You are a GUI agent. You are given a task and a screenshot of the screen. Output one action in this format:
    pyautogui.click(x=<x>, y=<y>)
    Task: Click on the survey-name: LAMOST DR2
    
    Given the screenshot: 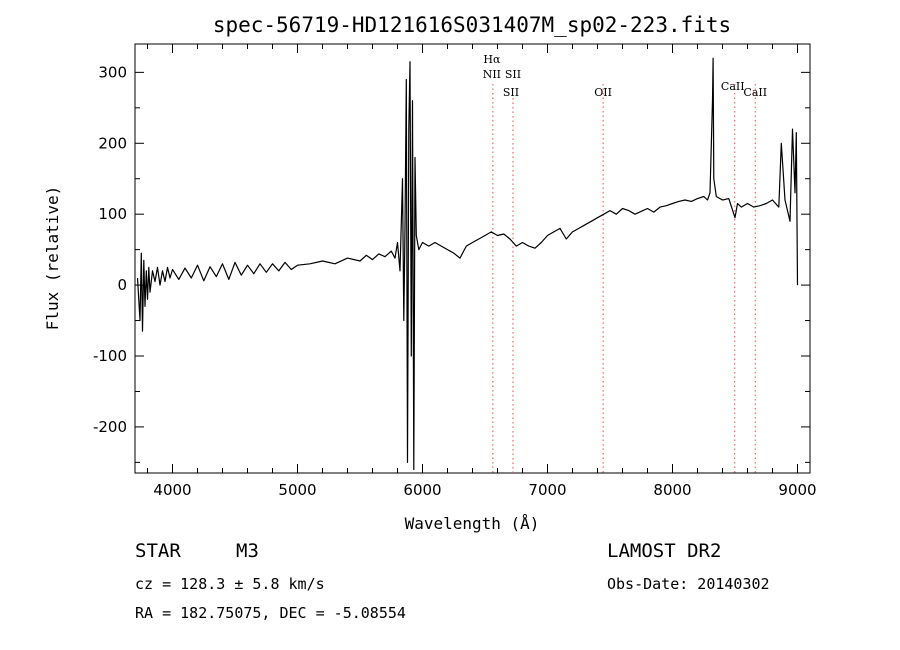 What is the action you would take?
    pyautogui.click(x=664, y=551)
    